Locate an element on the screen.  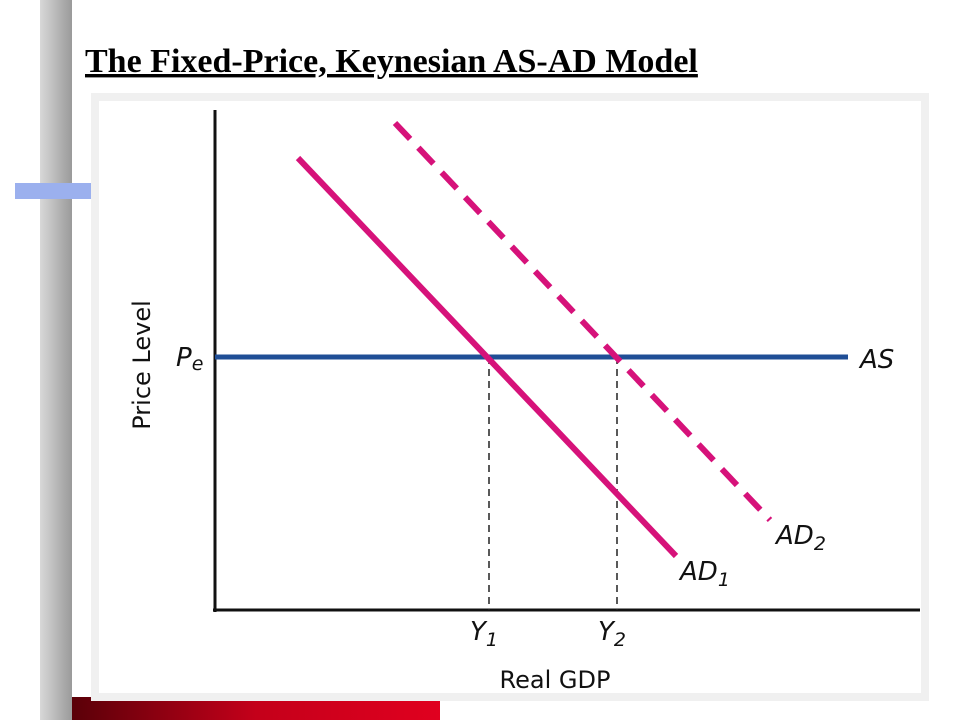
y1-sub: 1 is located at coordinates (492, 640).